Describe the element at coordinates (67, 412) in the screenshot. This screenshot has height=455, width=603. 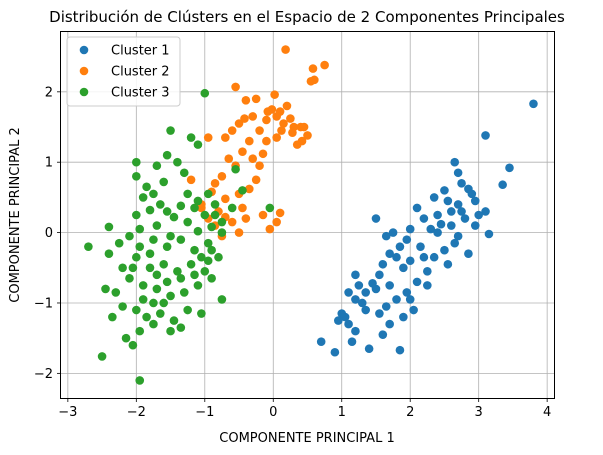
I see `x-tick-label: −3` at that location.